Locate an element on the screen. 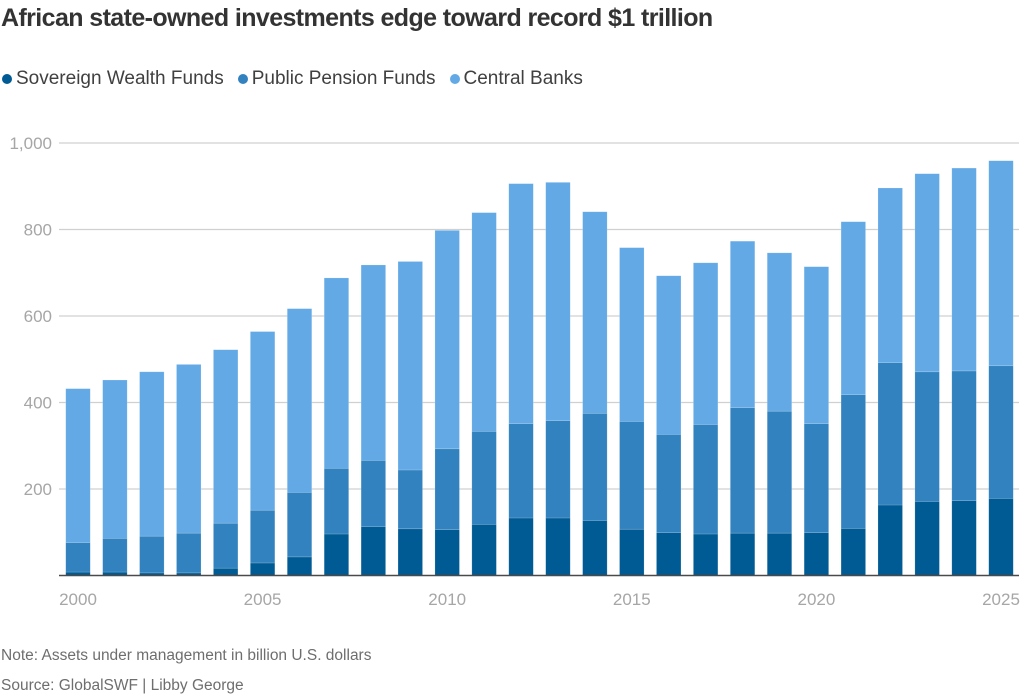 The height and width of the screenshot is (698, 1024). bar-stack-2000 is located at coordinates (78, 482).